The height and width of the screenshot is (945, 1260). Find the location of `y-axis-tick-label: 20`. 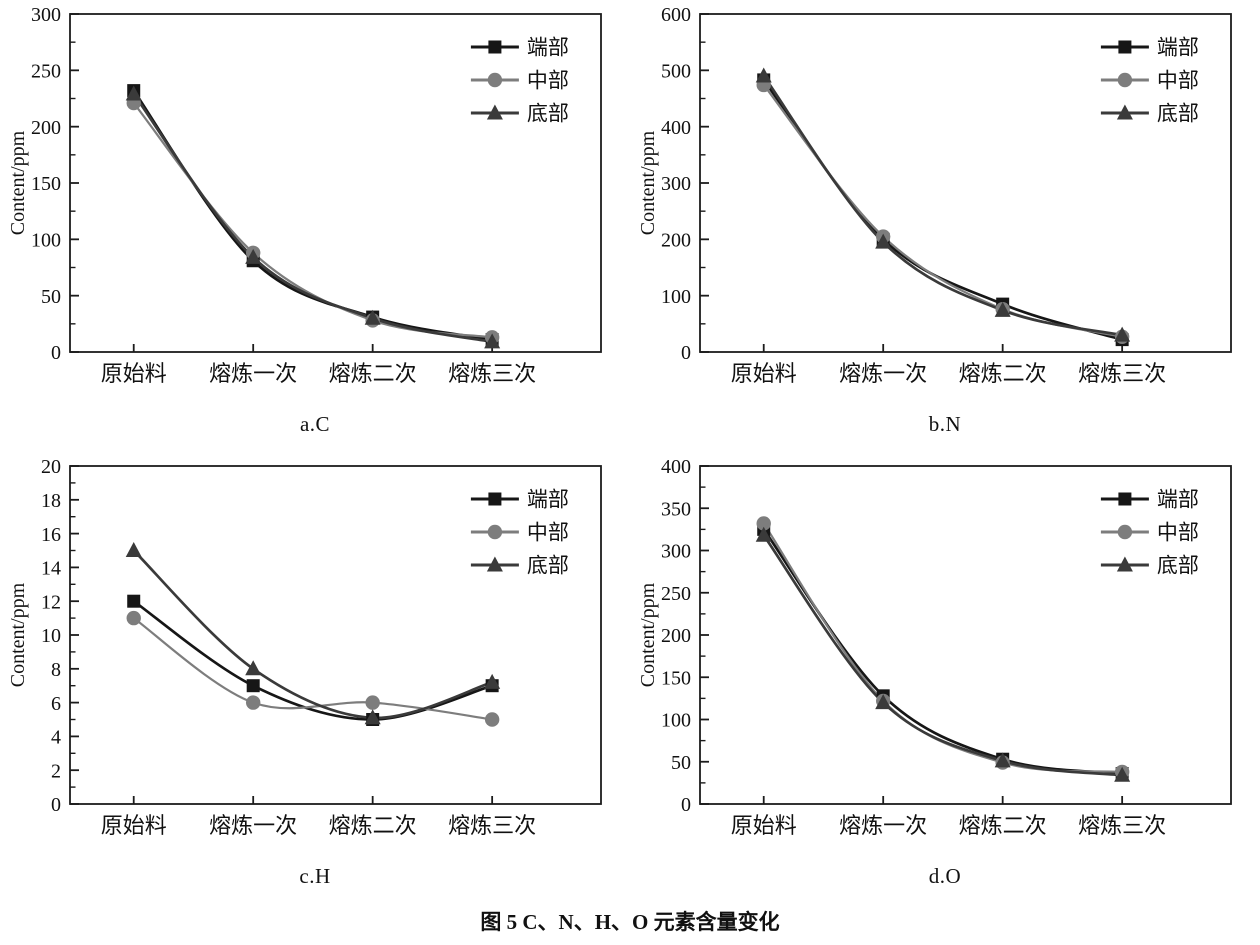

y-axis-tick-label: 20 is located at coordinates (51, 467).